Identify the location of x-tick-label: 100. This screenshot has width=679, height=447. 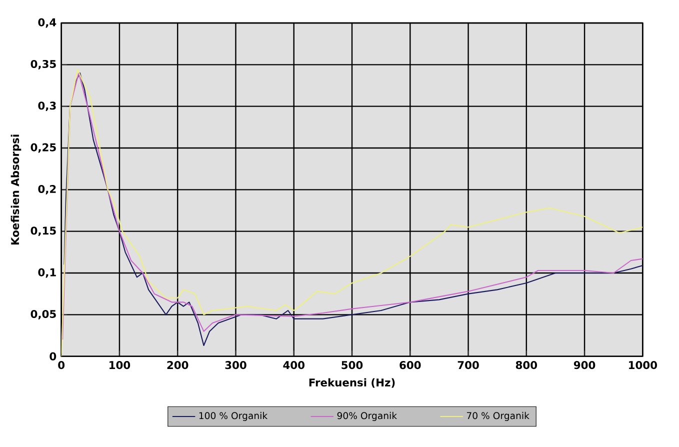
(120, 365).